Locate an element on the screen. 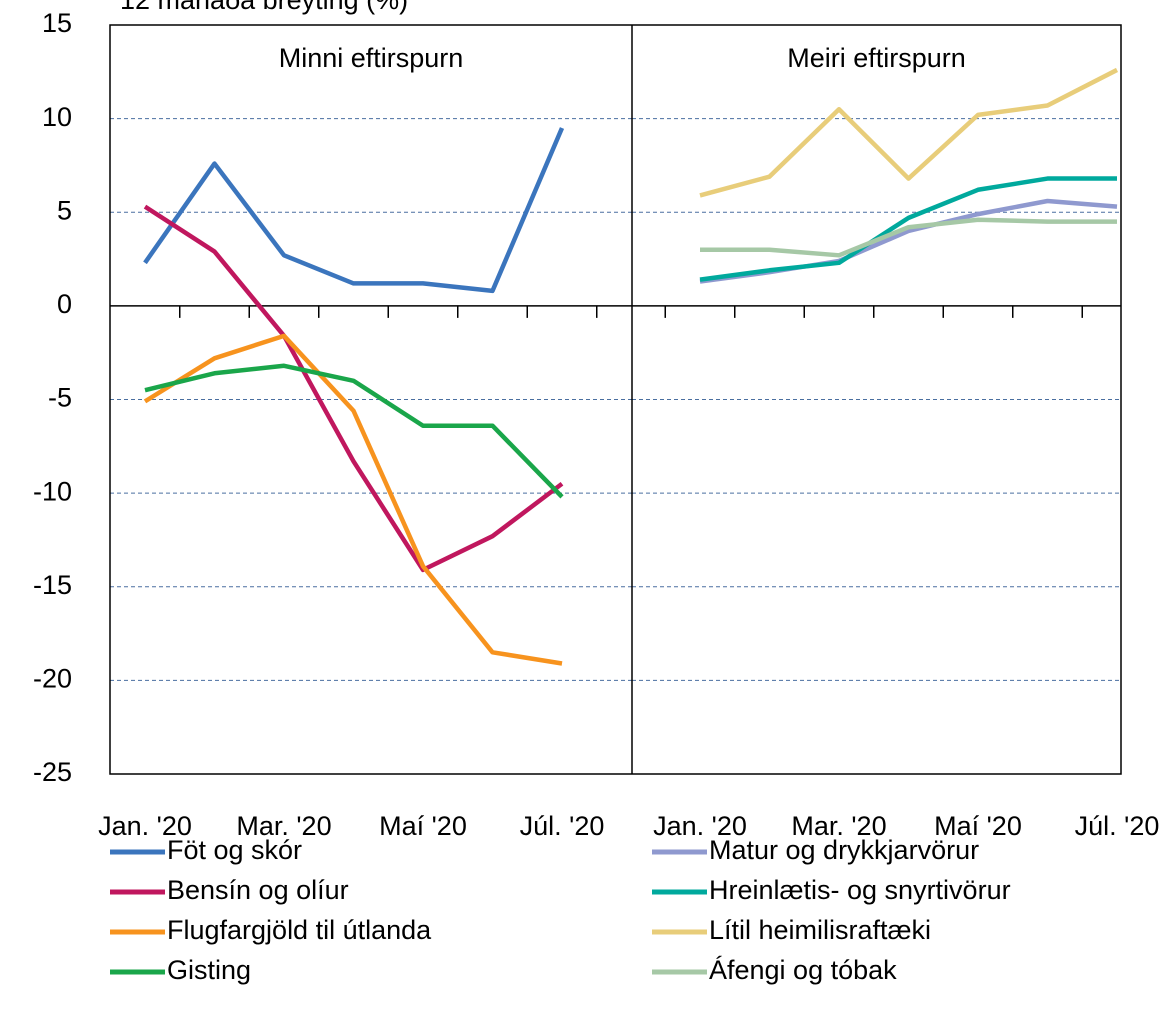  y-tick-label: -15 is located at coordinates (52, 585).